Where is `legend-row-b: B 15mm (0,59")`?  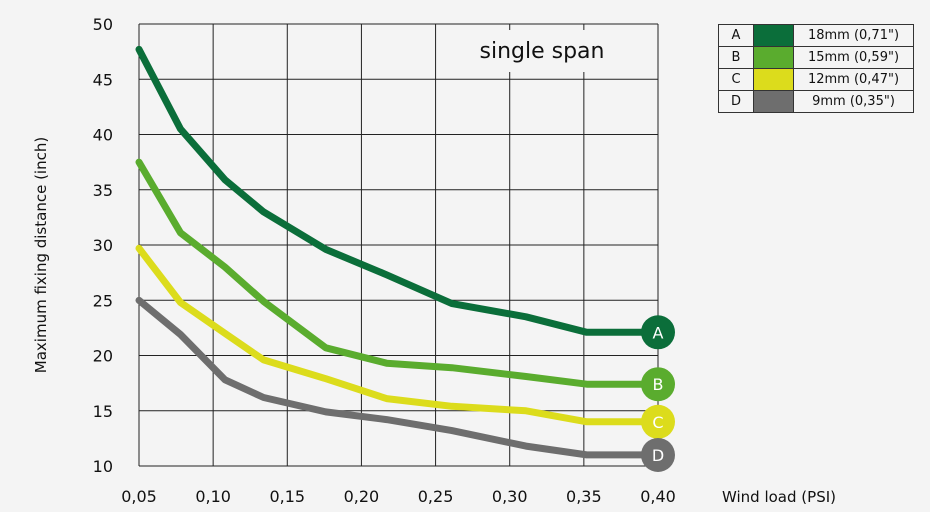 legend-row-b: B 15mm (0,59") is located at coordinates (816, 58).